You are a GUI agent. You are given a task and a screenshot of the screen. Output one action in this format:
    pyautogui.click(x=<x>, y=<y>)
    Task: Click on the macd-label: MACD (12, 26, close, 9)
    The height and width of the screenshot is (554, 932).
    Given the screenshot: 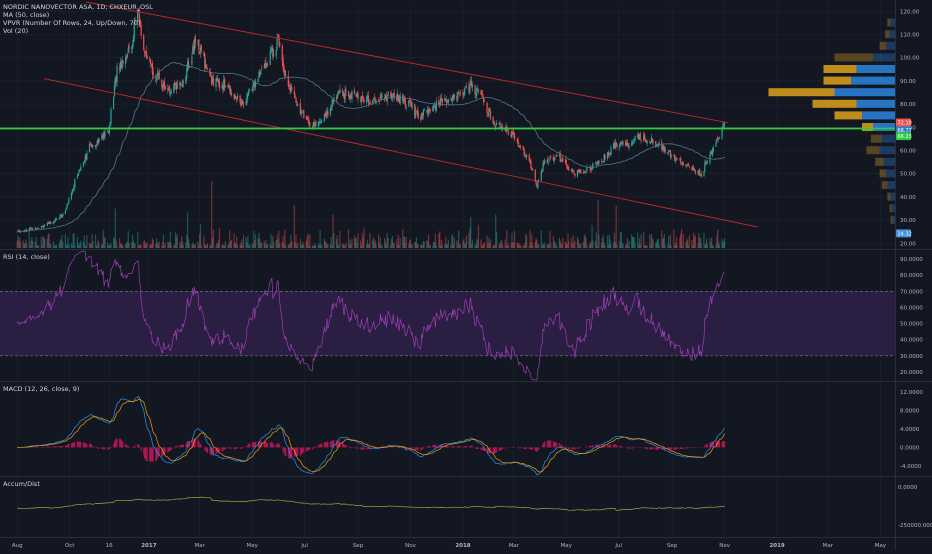 What is the action you would take?
    pyautogui.click(x=41, y=389)
    